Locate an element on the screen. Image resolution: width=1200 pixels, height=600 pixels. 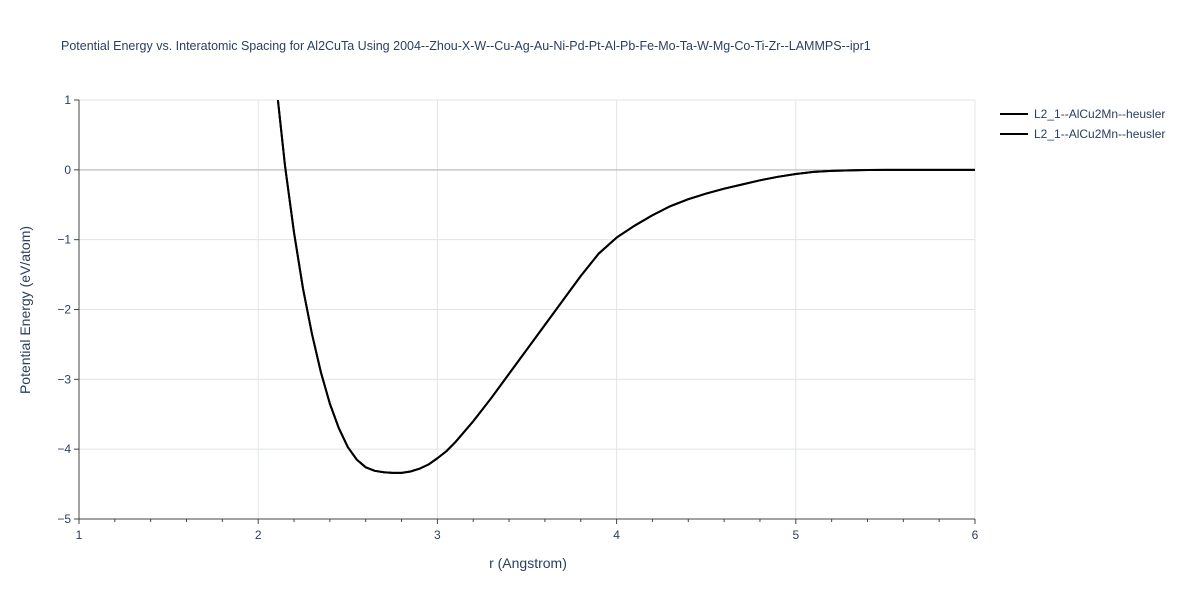
y-tick-label: −2 is located at coordinates (64, 310).